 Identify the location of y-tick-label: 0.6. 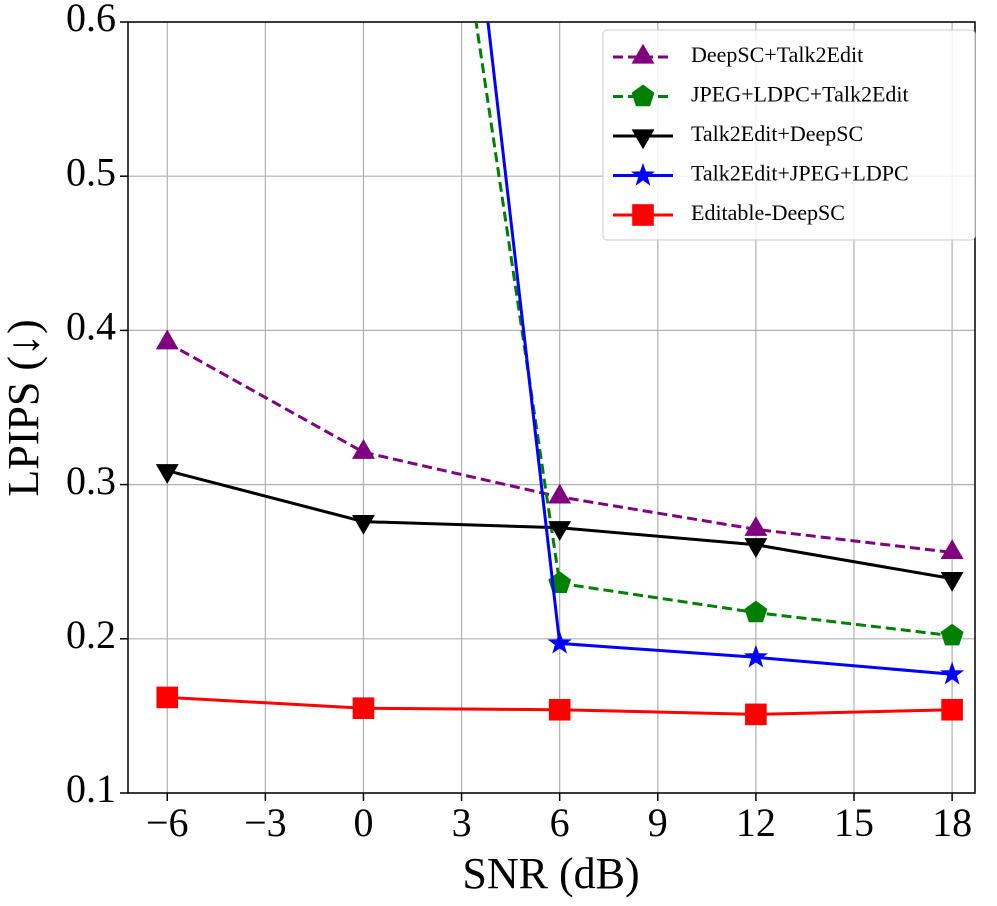
(91, 20).